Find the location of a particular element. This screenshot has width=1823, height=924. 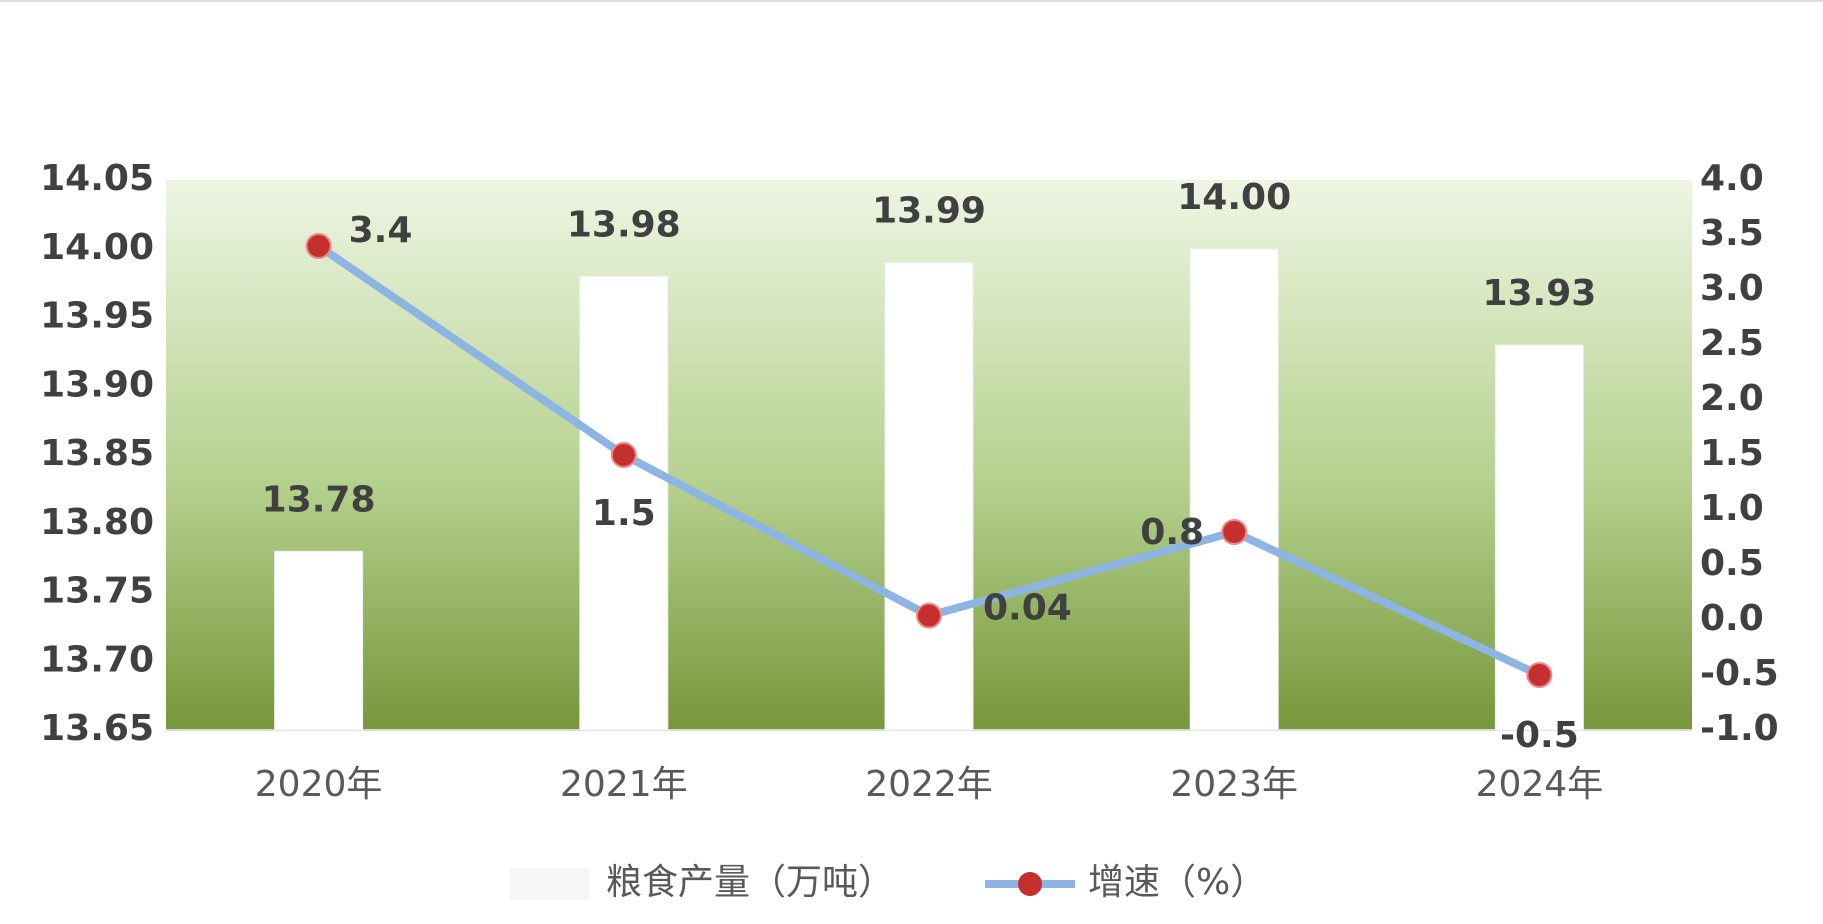

bar-value-label: 13.93 is located at coordinates (1539, 293).